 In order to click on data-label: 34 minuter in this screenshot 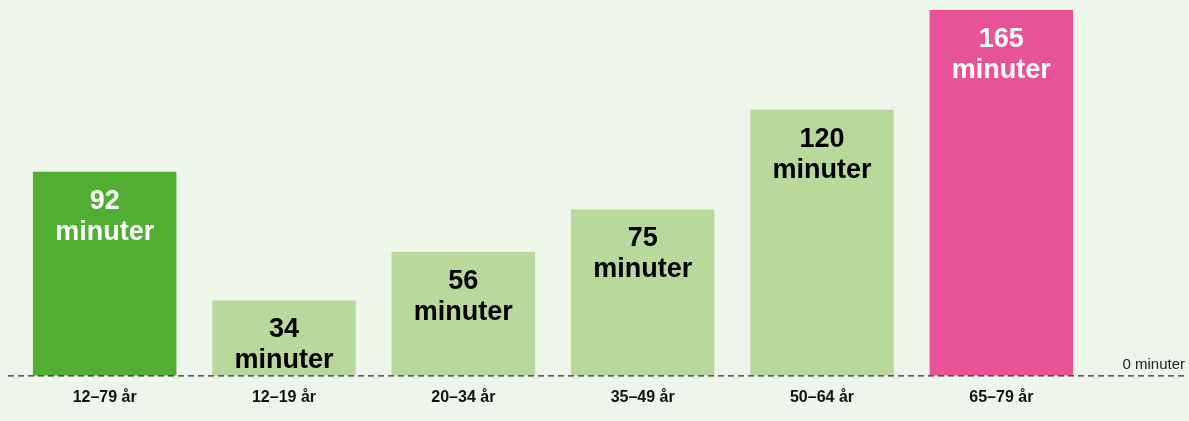, I will do `click(284, 344)`.